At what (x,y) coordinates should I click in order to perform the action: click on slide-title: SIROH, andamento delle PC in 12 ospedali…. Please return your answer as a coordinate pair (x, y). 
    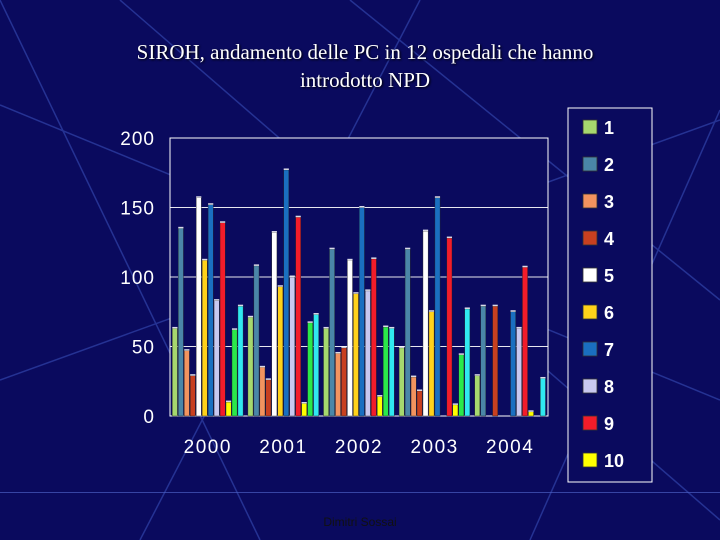
    Looking at the image, I should click on (365, 66).